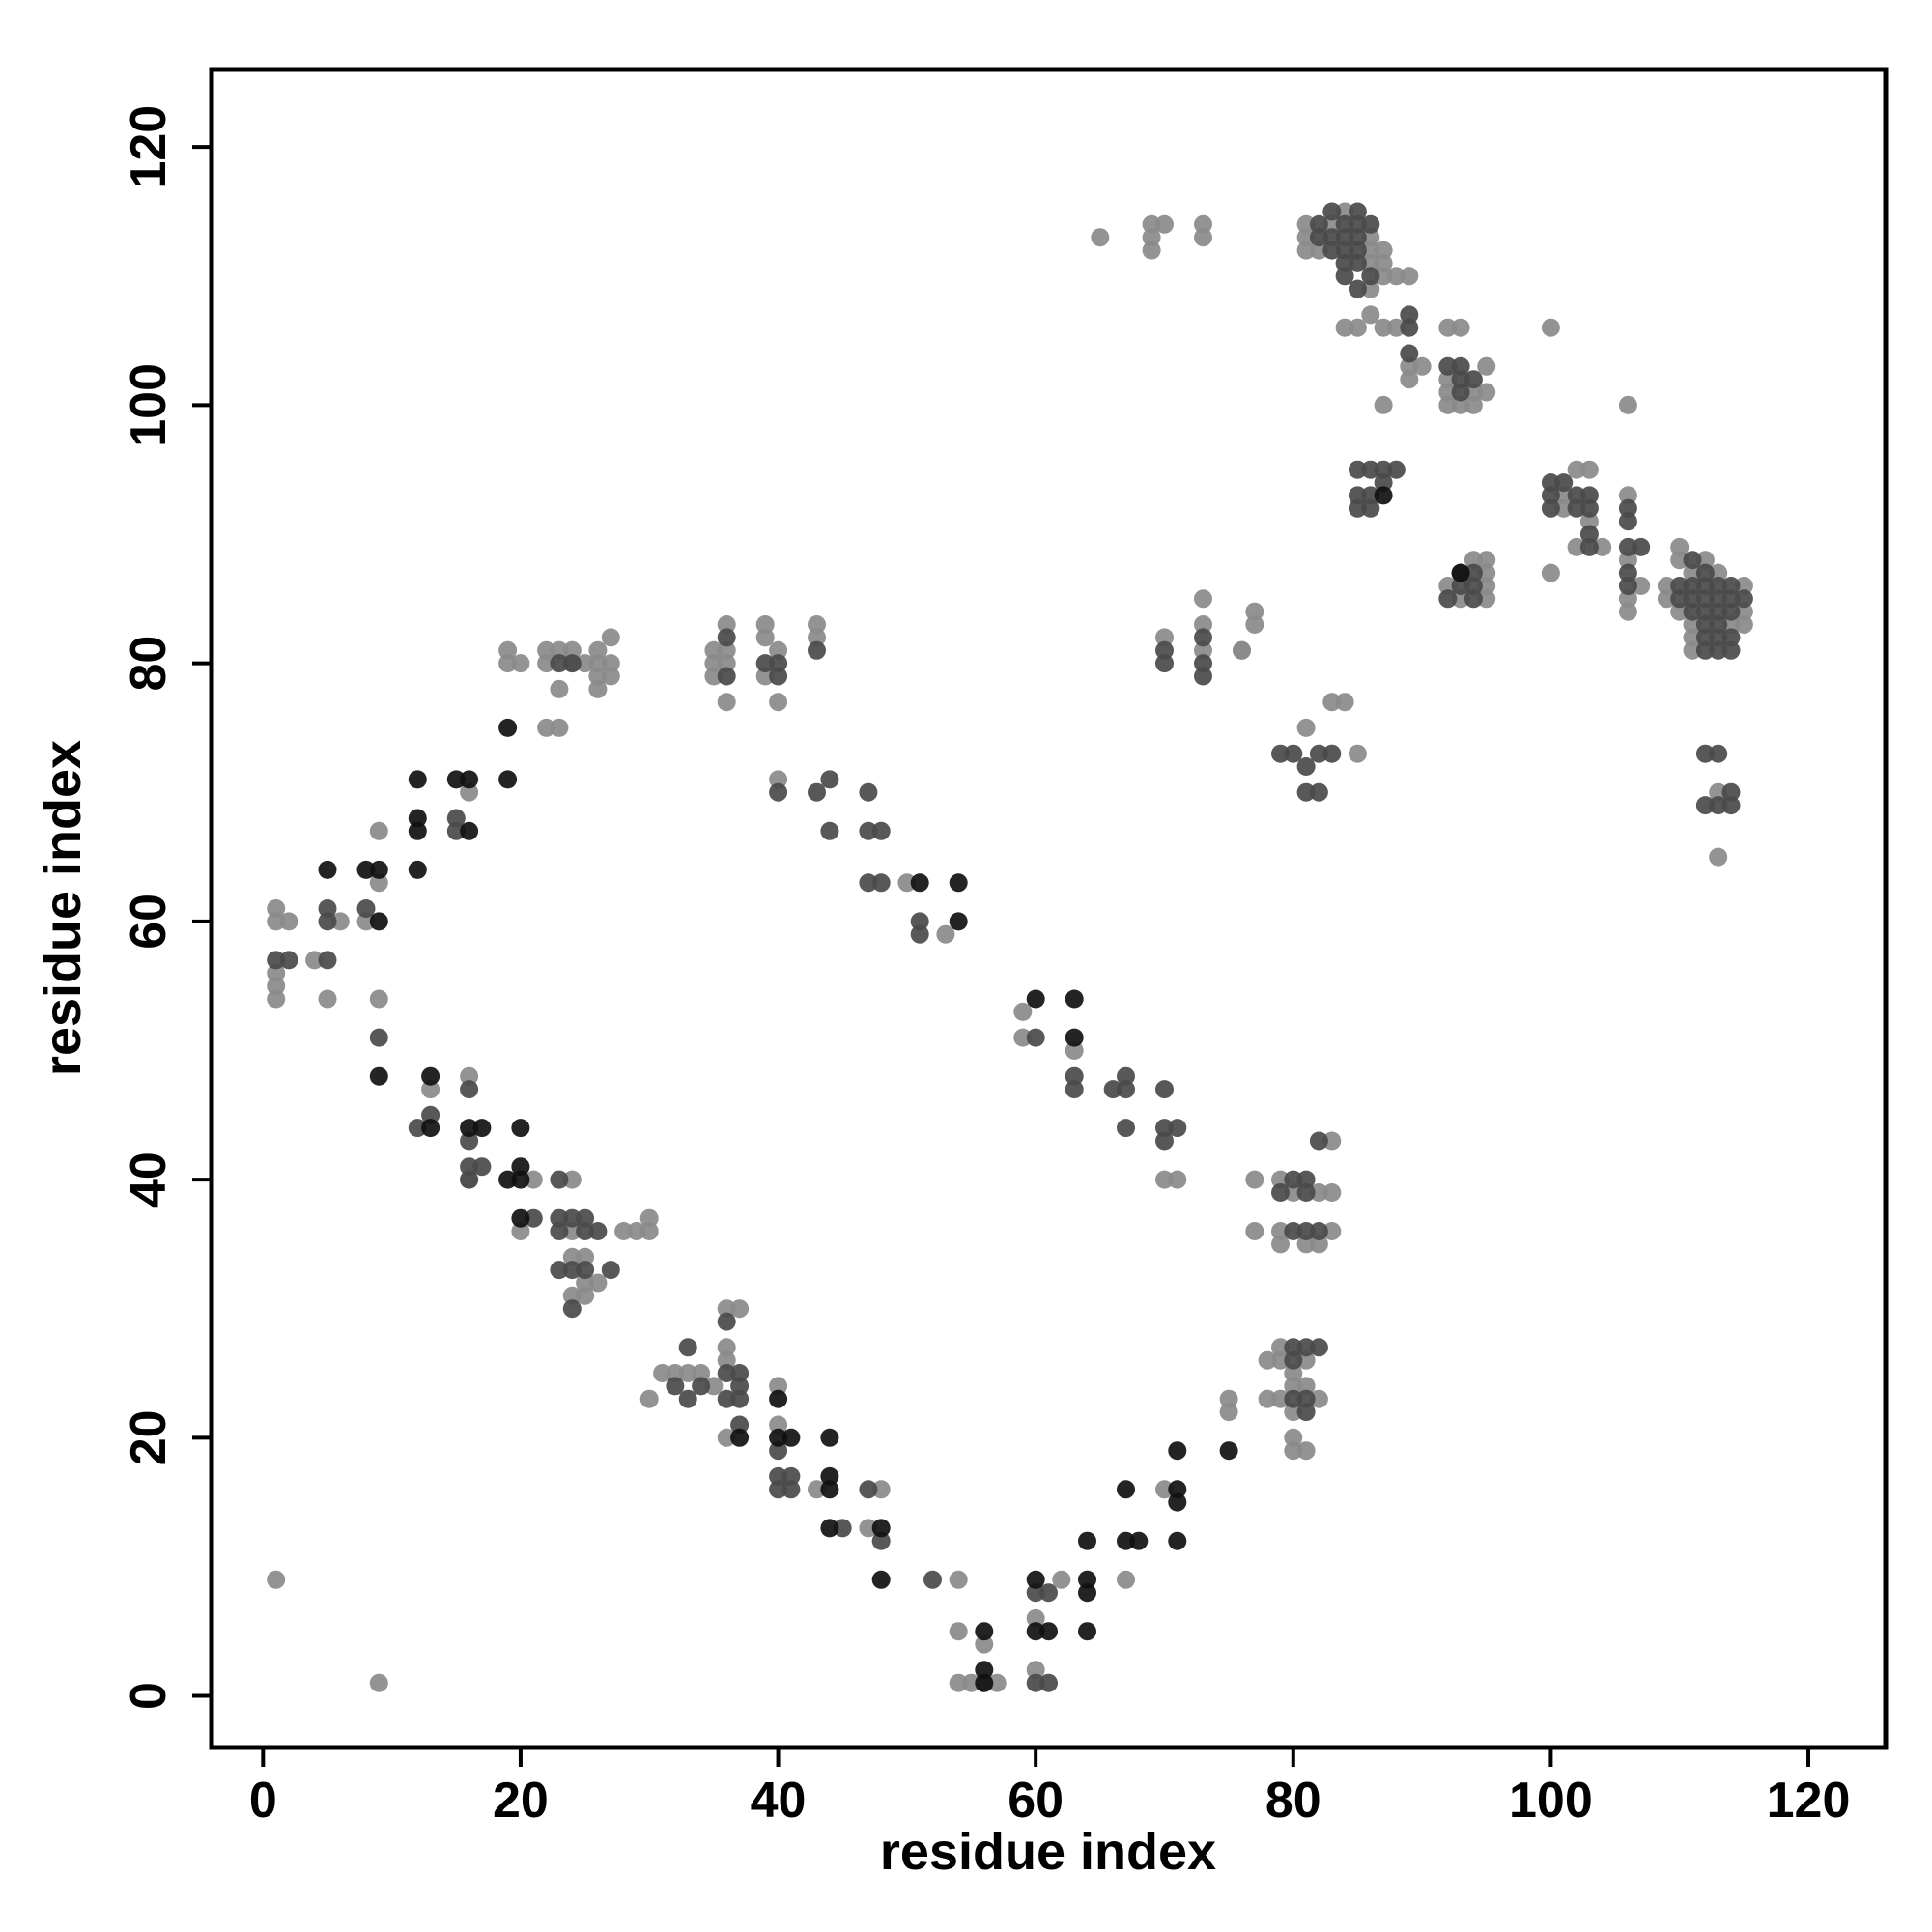 This screenshot has width=1932, height=1932. What do you see at coordinates (779, 1801) in the screenshot?
I see `x-tick-label: 40` at bounding box center [779, 1801].